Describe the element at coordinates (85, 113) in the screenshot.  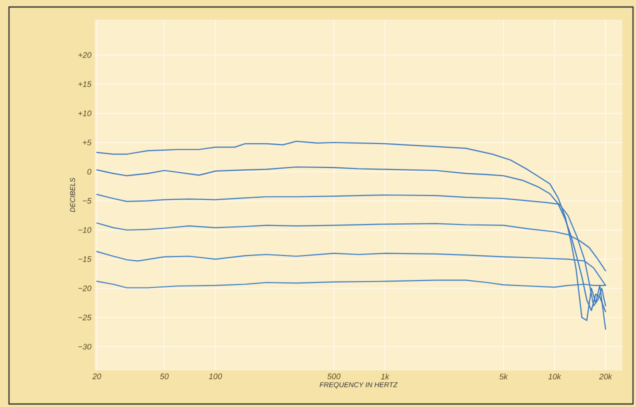
I see `y-tick-label: +10` at that location.